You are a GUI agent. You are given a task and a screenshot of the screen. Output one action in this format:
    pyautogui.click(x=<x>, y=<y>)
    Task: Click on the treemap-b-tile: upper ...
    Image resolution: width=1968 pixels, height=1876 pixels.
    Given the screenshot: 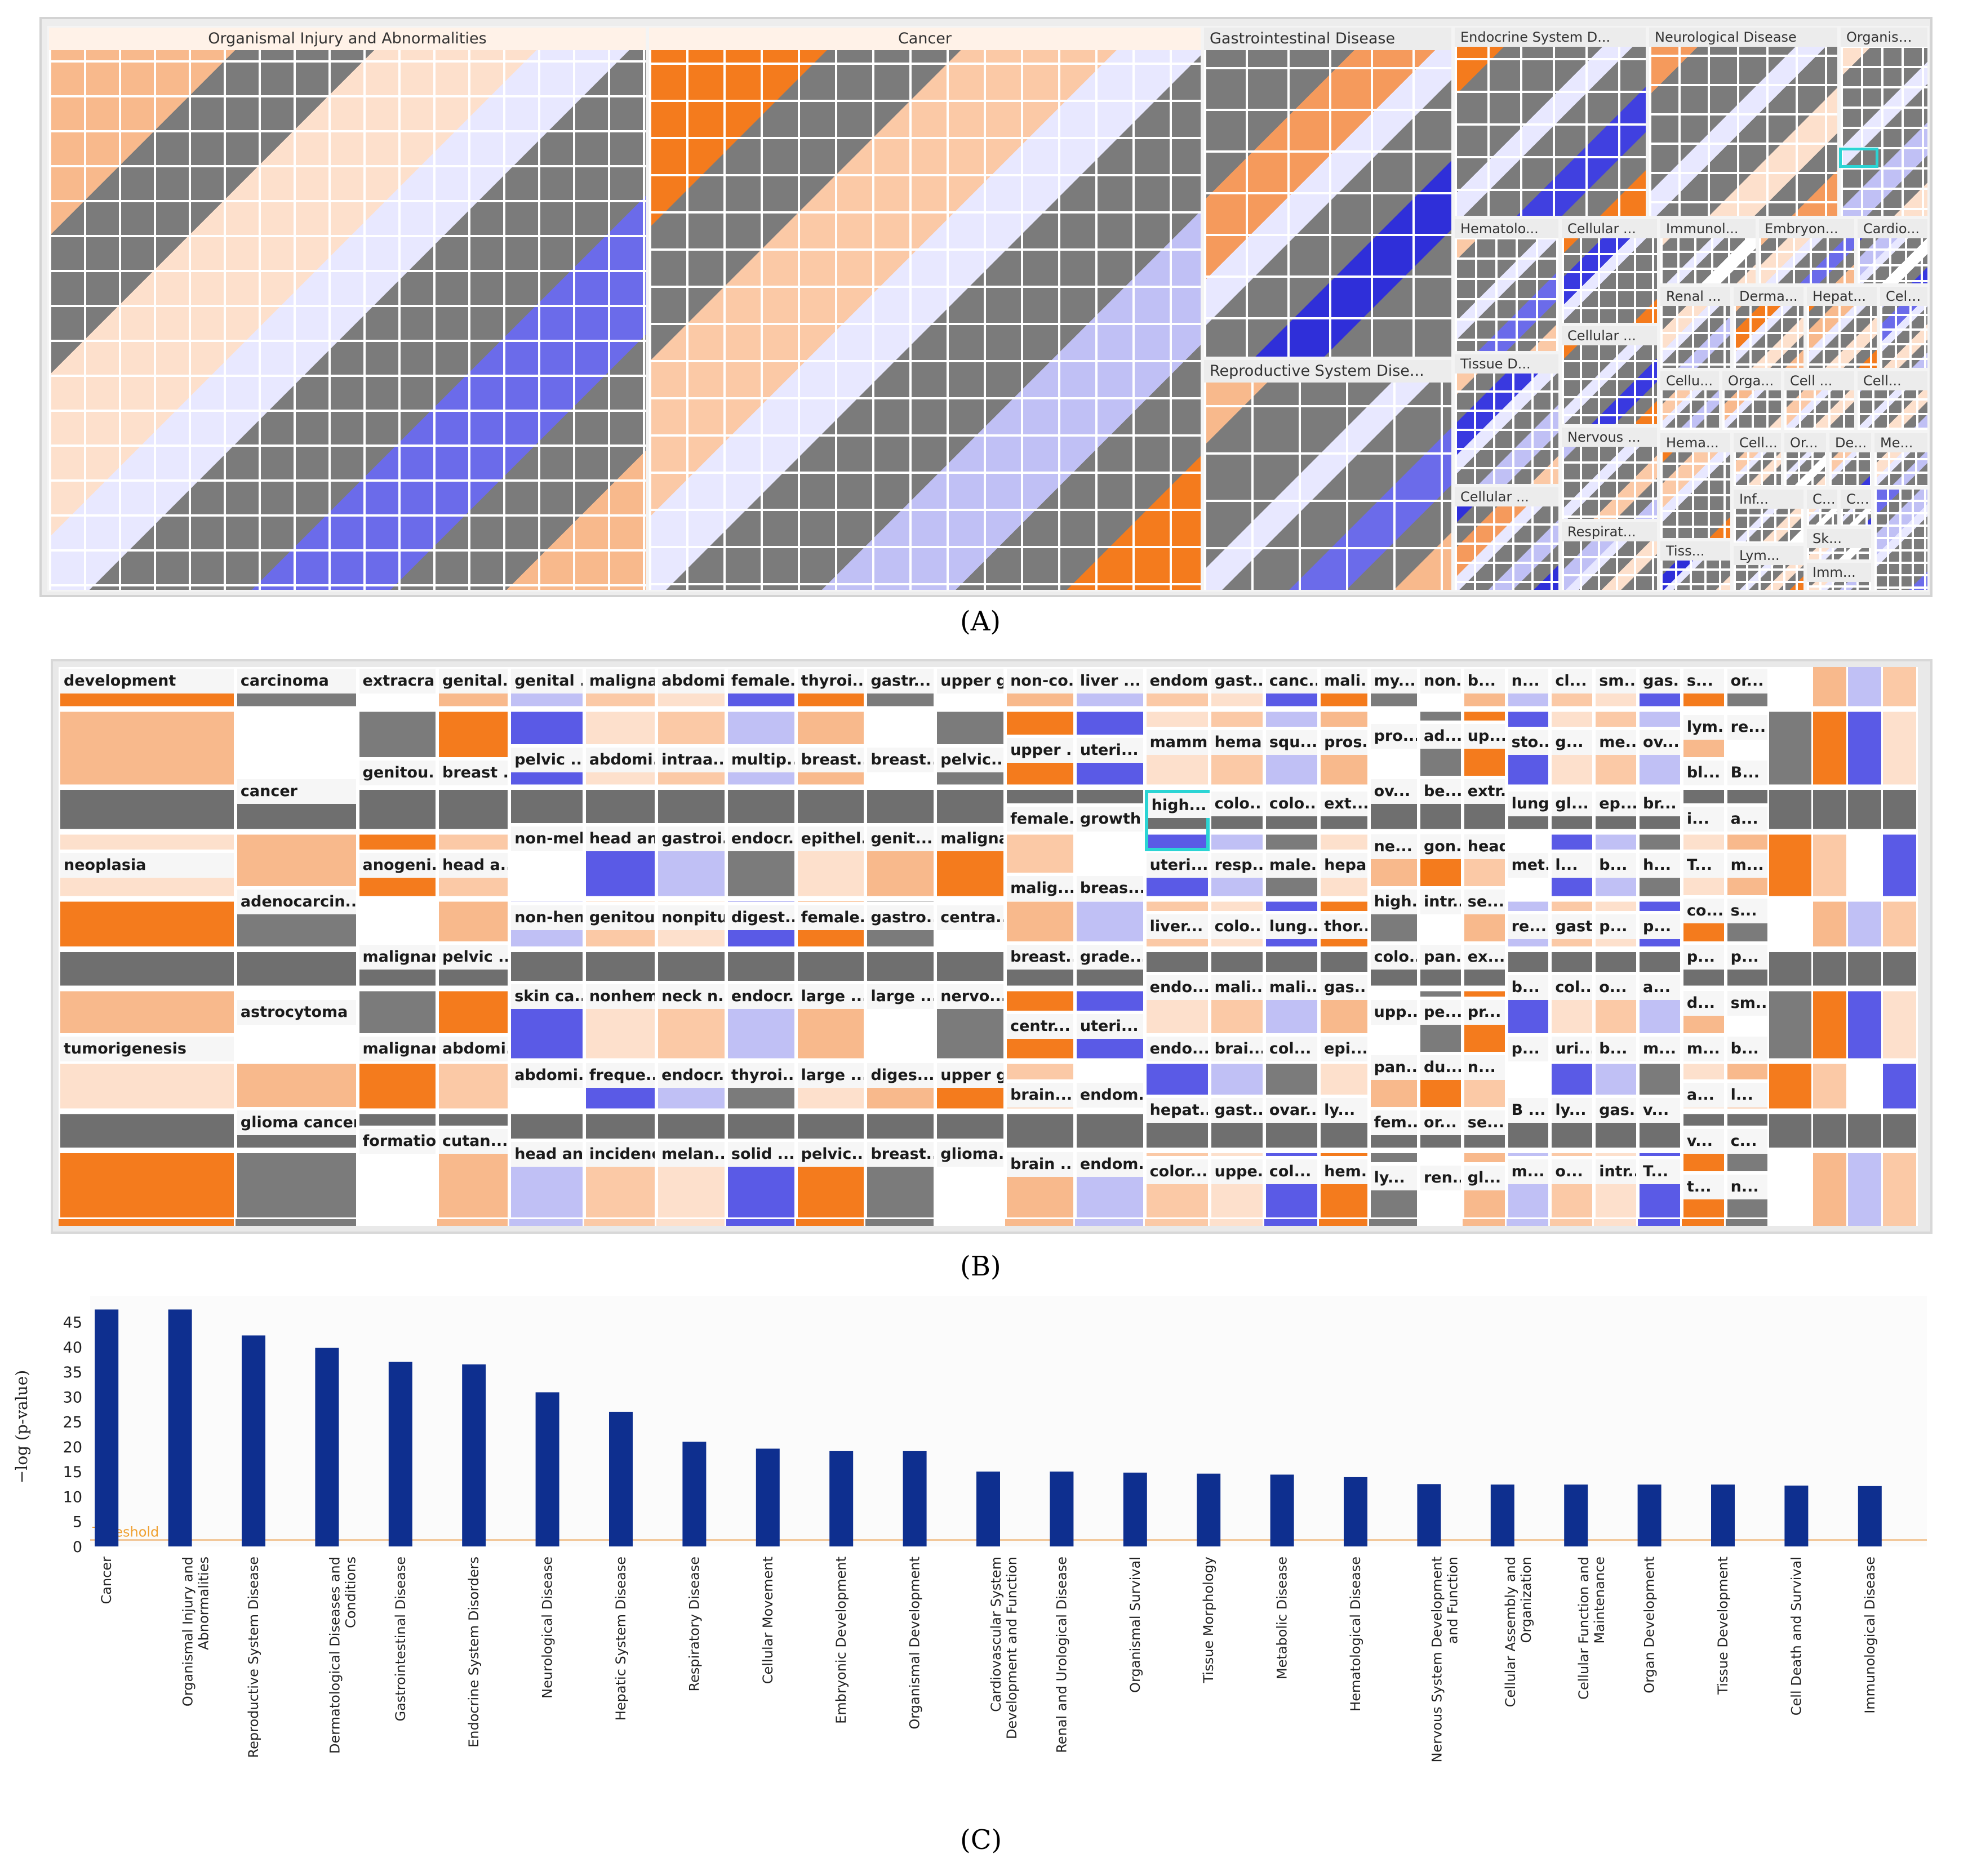 What is the action you would take?
    pyautogui.click(x=1040, y=770)
    